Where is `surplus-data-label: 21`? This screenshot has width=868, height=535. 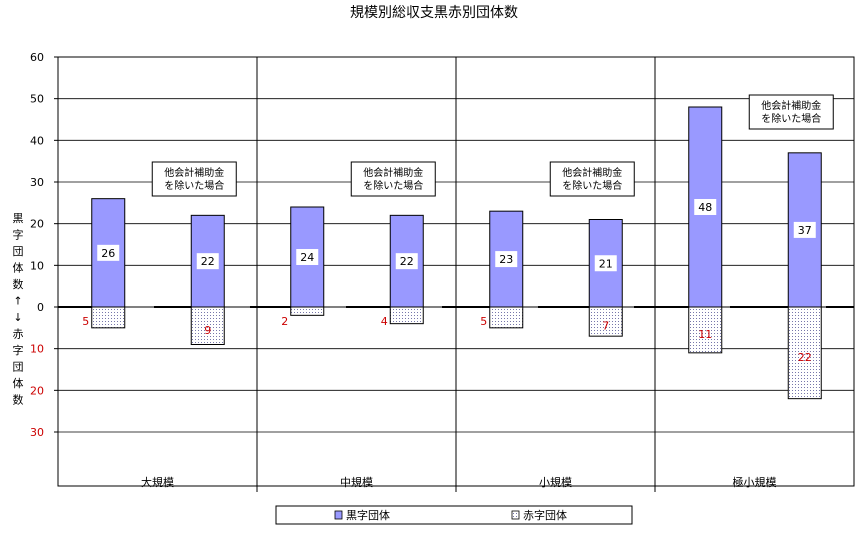 surplus-data-label: 21 is located at coordinates (606, 263).